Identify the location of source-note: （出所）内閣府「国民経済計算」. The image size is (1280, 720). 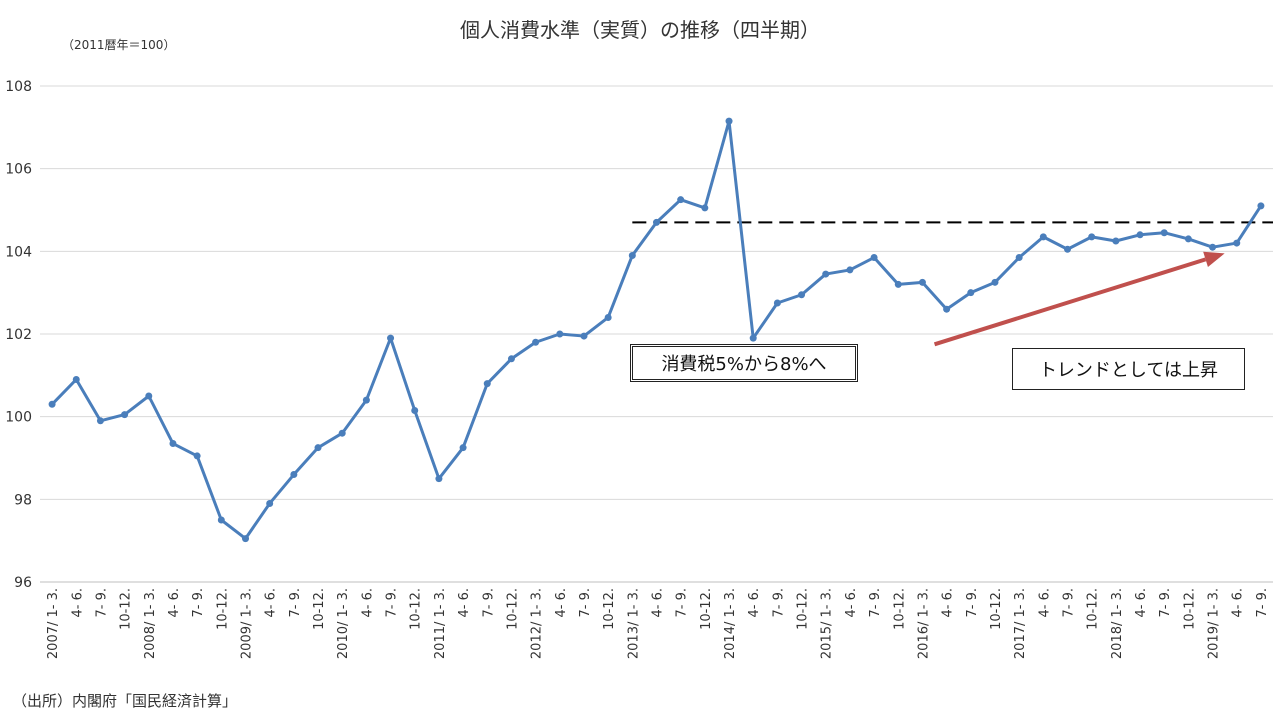
(125, 701).